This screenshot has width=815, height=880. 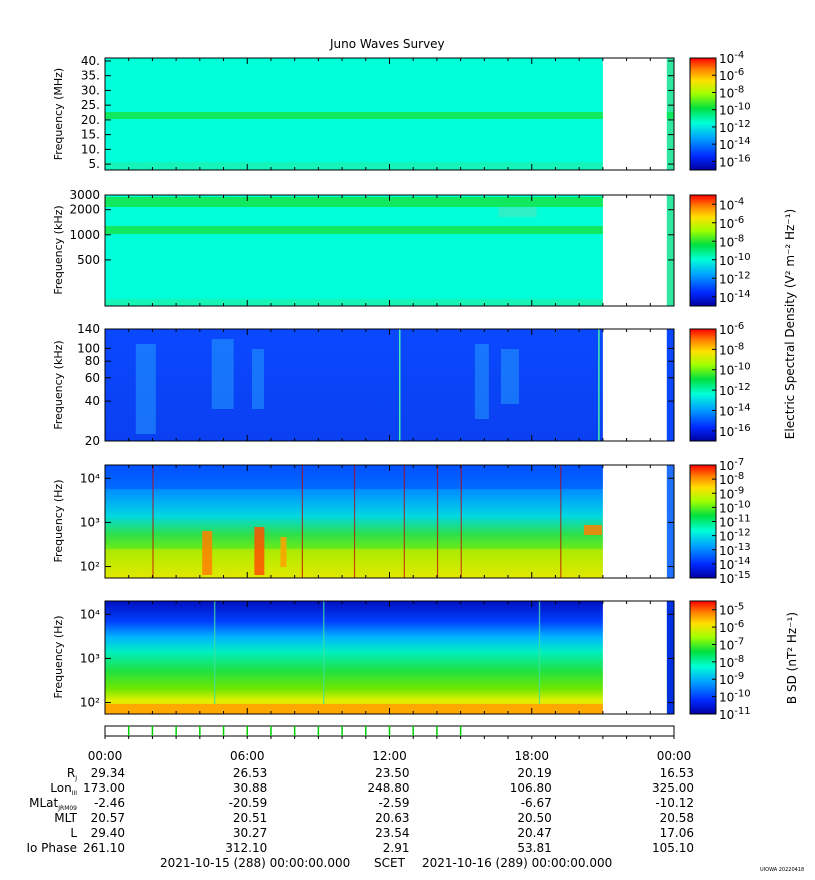 I want to click on time-label: 06:00, so click(x=247, y=756).